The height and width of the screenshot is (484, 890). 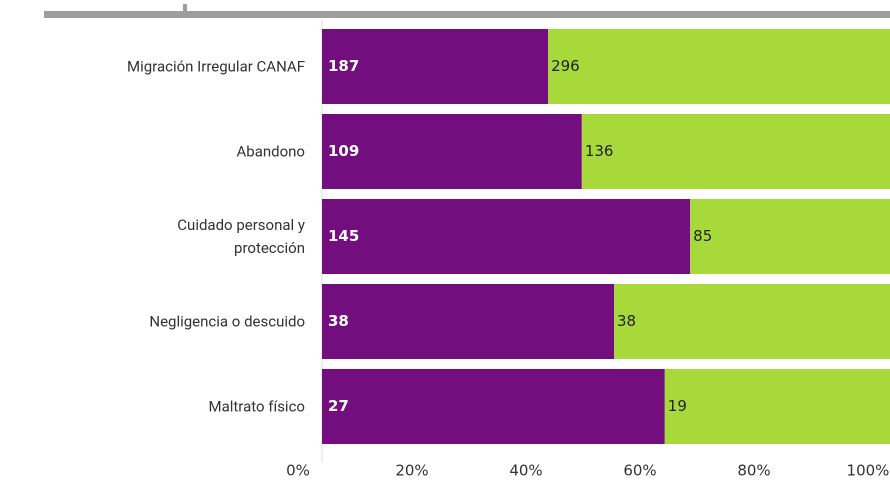 I want to click on scroll-handle, so click(x=185, y=8).